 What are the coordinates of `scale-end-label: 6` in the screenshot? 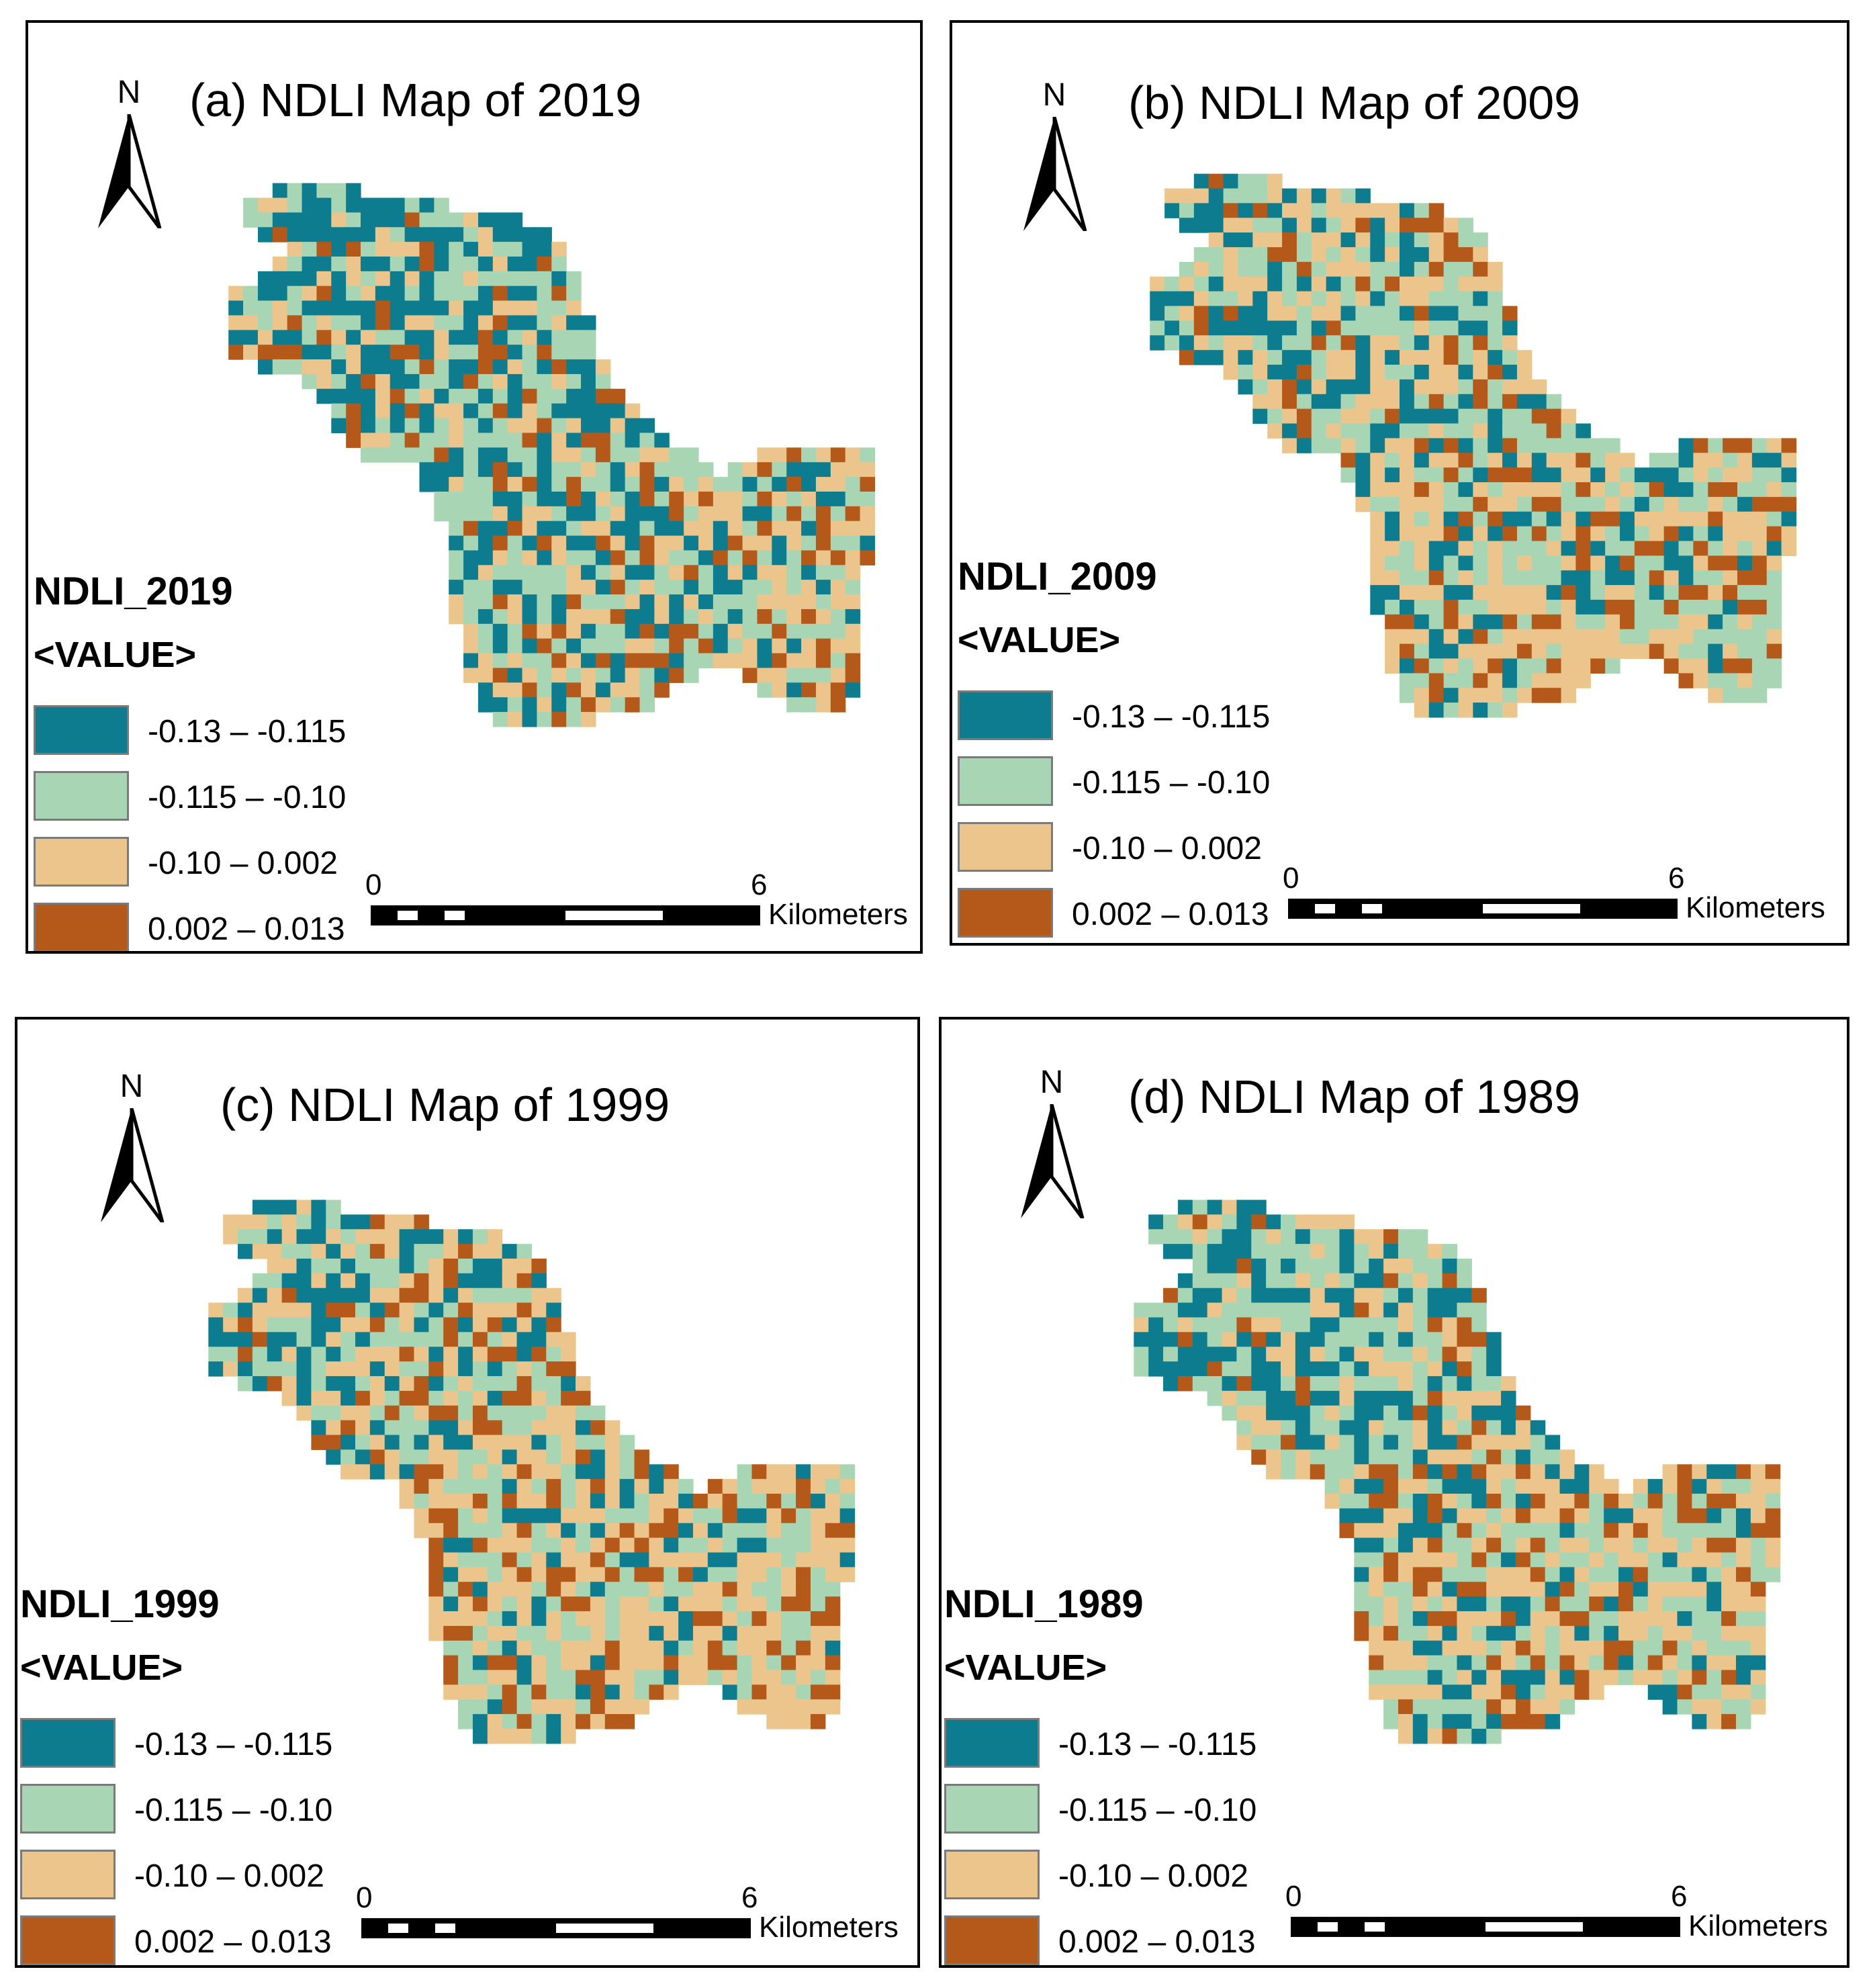 It's located at (759, 885).